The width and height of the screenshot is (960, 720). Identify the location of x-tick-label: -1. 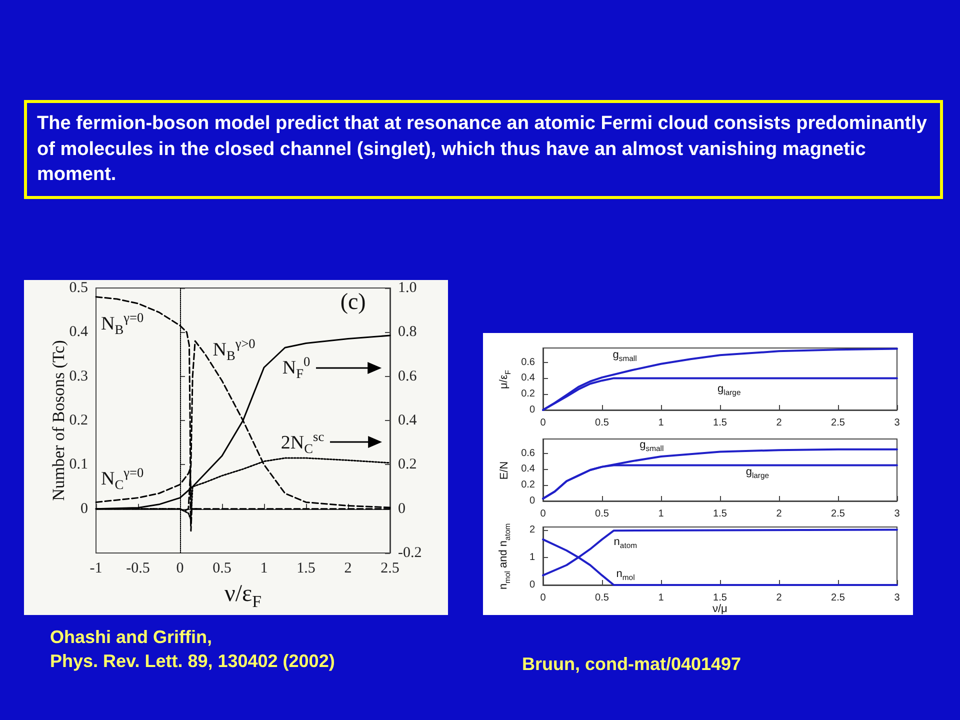
(96, 568).